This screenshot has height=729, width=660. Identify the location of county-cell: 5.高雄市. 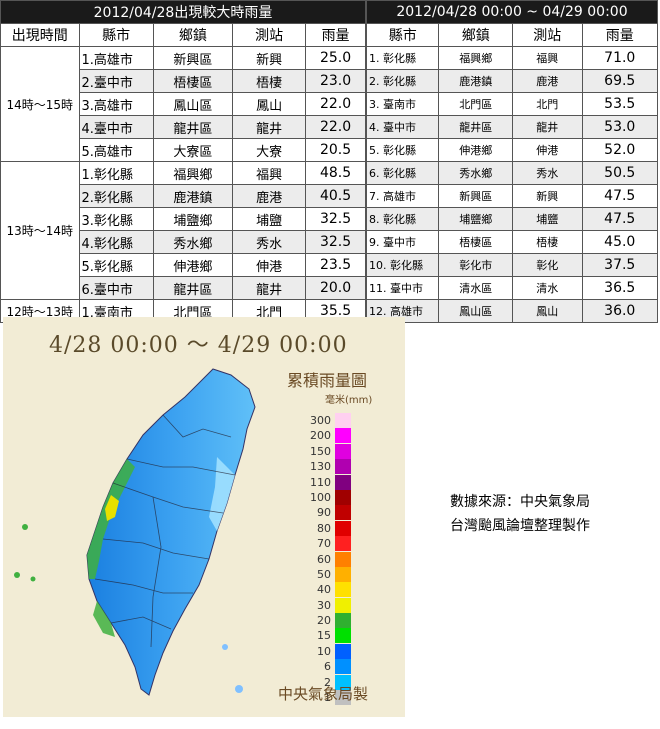
(116, 150).